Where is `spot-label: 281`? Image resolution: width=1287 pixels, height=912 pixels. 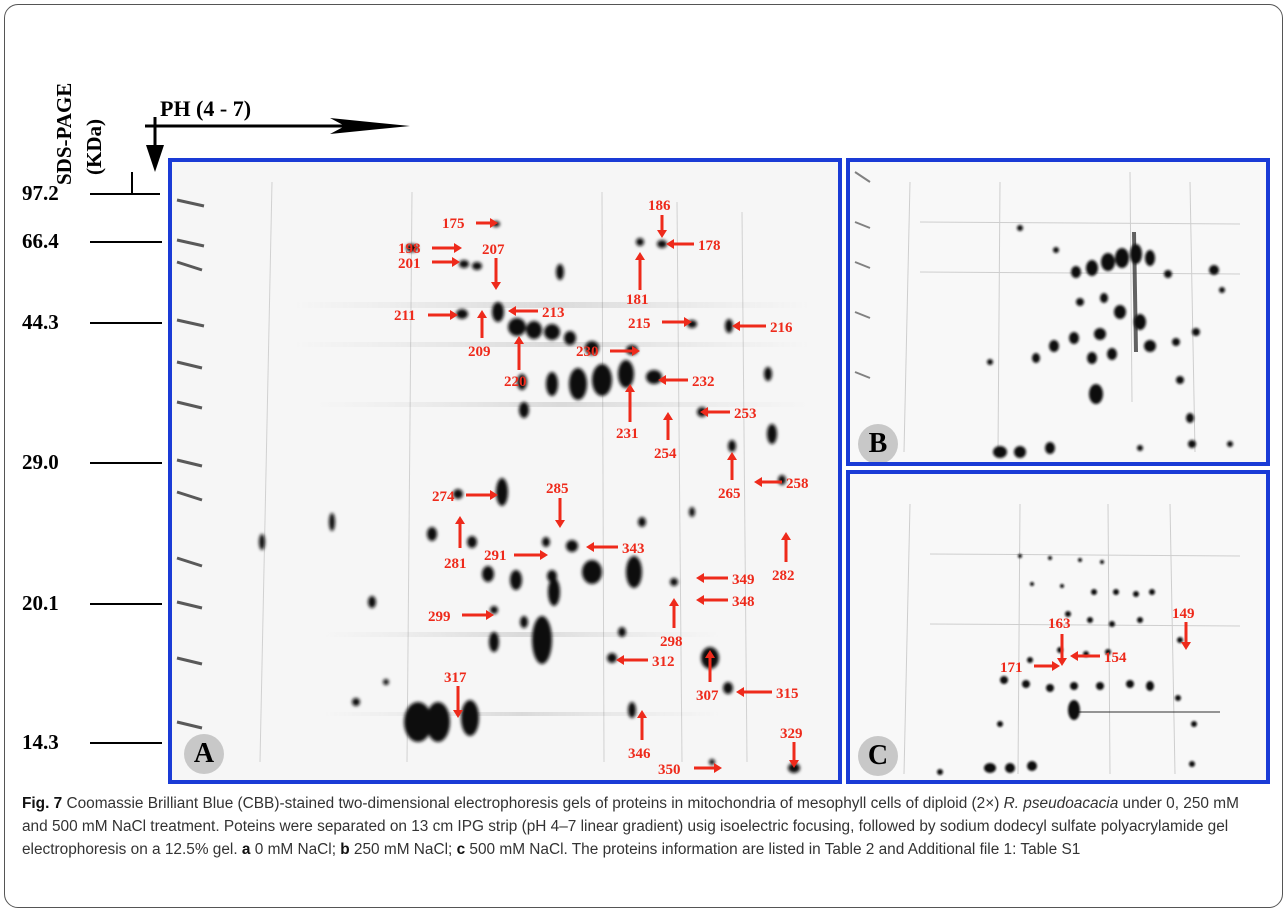
spot-label: 281 is located at coordinates (455, 564).